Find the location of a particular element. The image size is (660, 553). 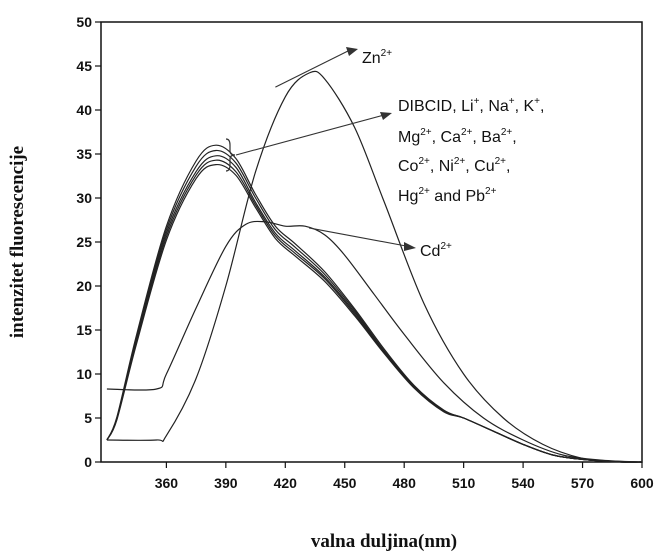

y-tick-label: 40 is located at coordinates (84, 110).